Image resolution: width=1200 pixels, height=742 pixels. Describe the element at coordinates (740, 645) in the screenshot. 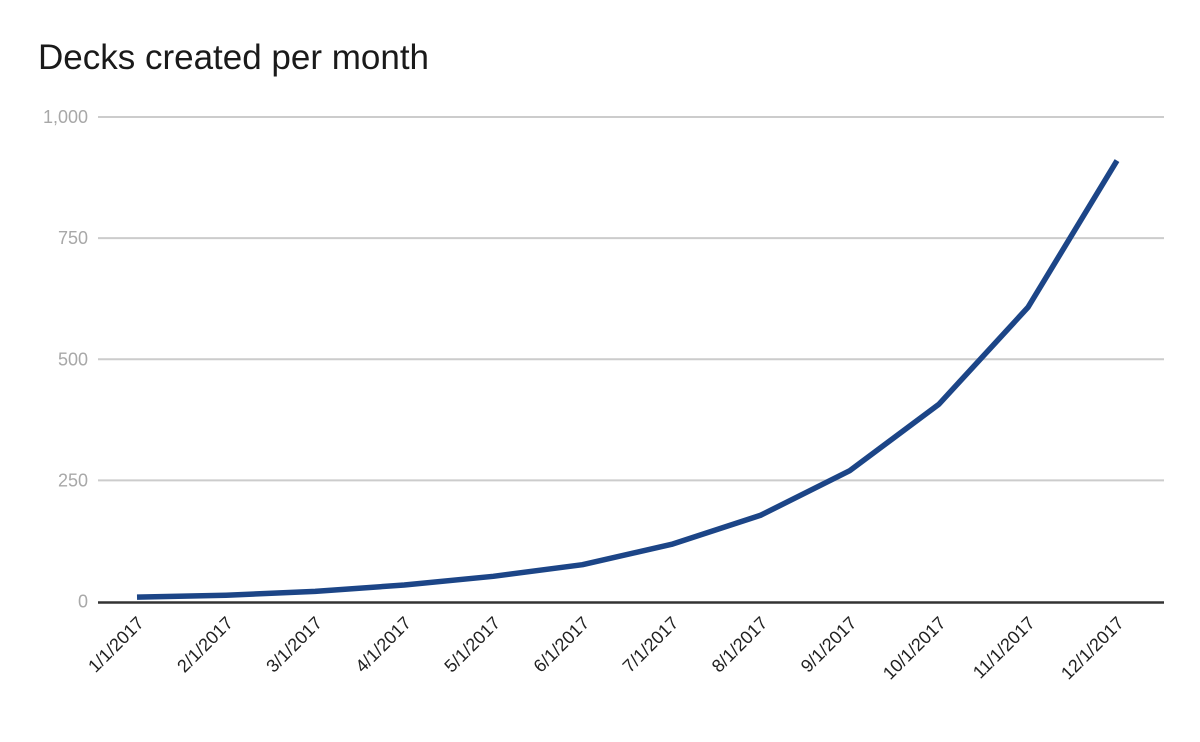

I see `x-axis-tick-label: 8/1/2017` at that location.